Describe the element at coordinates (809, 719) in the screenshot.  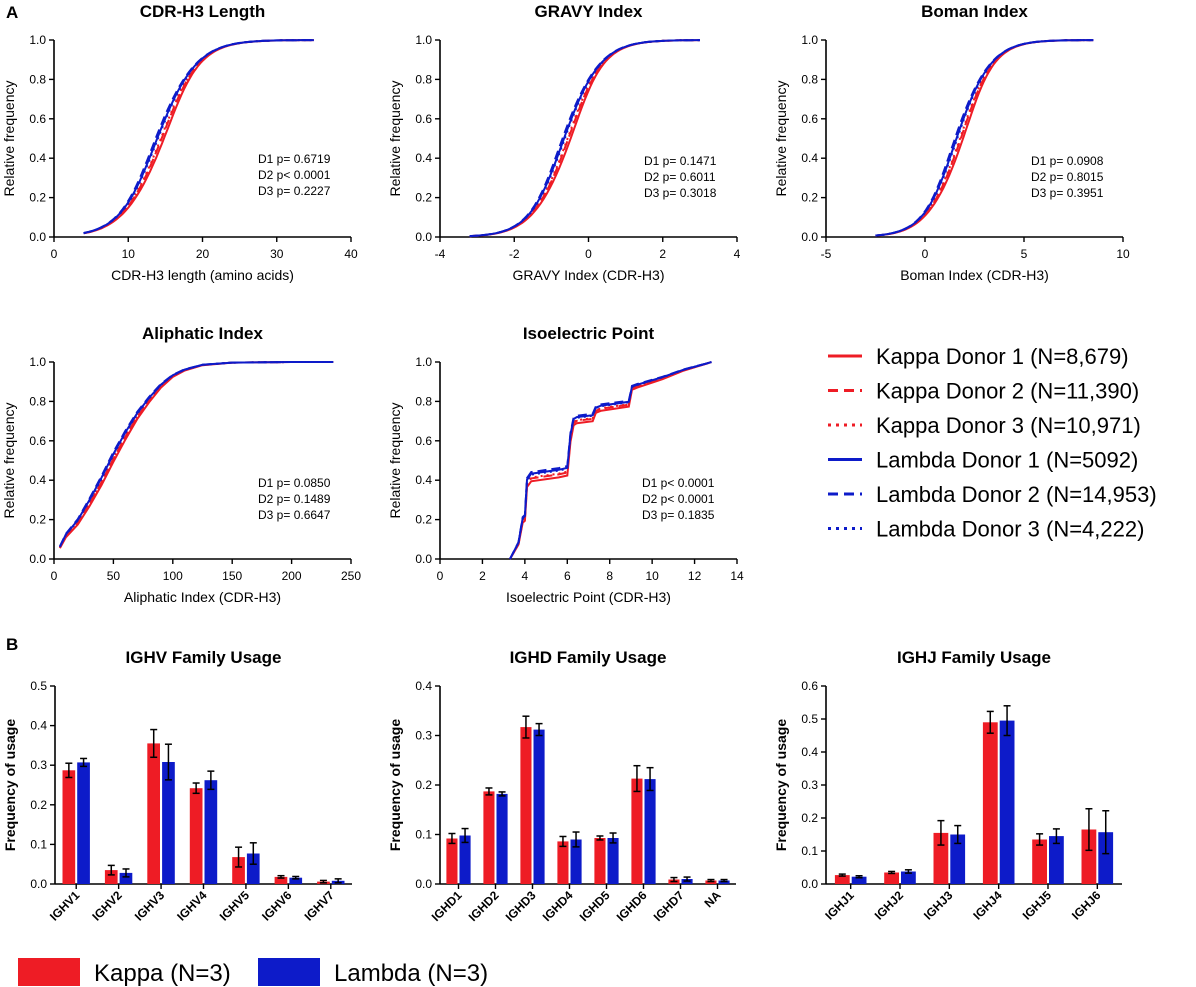
I see `y-tick-label: 0.5` at that location.